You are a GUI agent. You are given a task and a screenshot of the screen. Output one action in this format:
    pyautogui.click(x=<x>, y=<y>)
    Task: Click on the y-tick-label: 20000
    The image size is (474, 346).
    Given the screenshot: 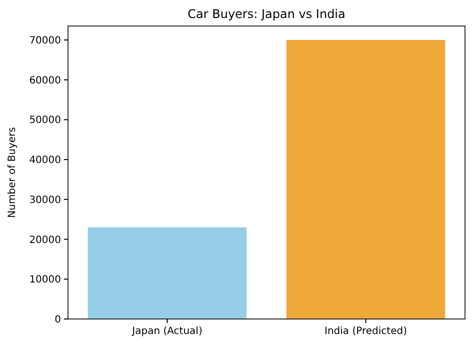 What is the action you would take?
    pyautogui.click(x=45, y=240)
    